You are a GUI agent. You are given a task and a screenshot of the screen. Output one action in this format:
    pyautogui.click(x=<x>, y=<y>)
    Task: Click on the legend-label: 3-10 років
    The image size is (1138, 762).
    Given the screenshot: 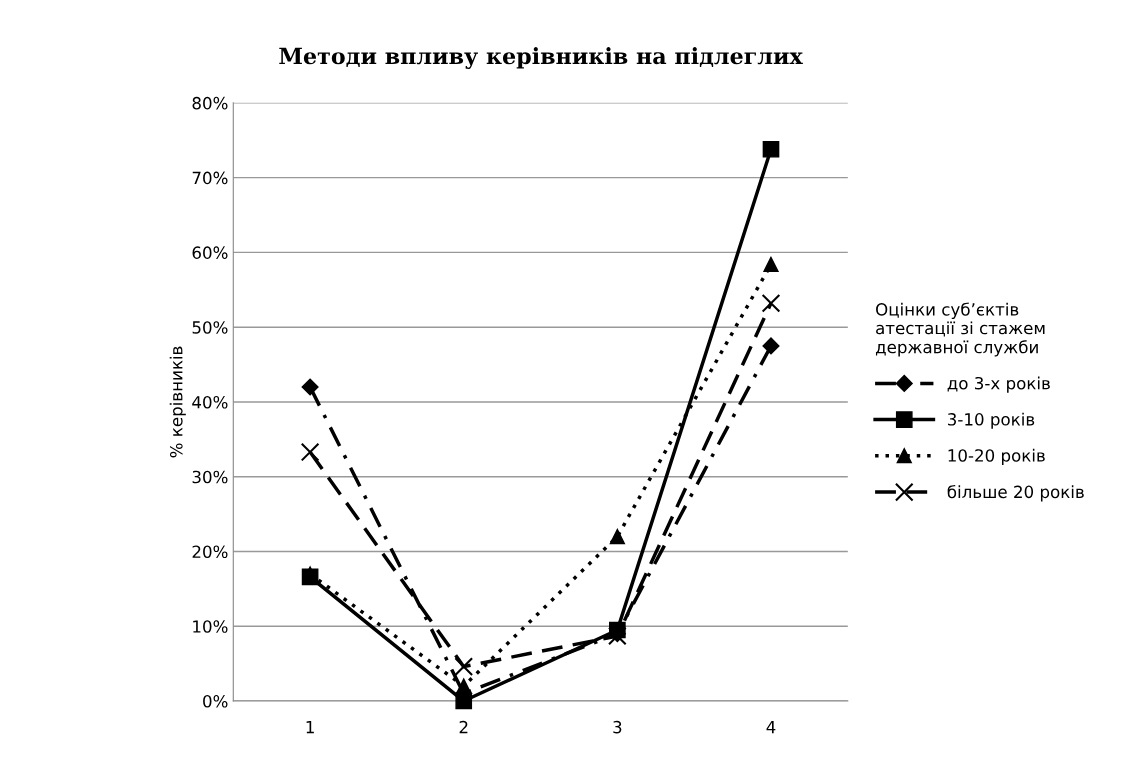 What is the action you would take?
    pyautogui.click(x=991, y=420)
    